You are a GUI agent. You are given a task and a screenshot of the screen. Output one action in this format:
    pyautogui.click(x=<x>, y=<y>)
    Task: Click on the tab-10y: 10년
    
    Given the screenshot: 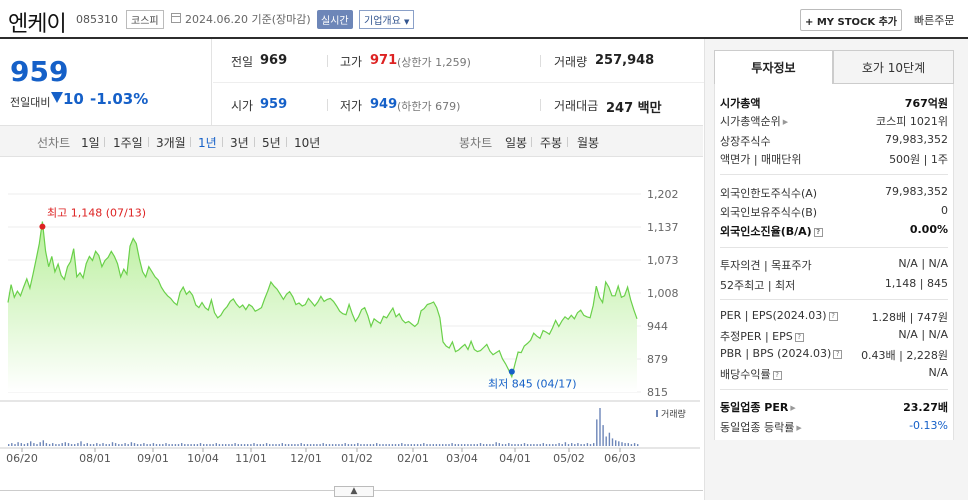 What is the action you would take?
    pyautogui.click(x=307, y=143)
    